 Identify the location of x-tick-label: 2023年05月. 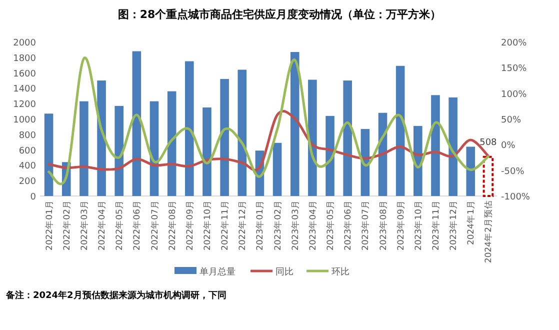
(330, 225).